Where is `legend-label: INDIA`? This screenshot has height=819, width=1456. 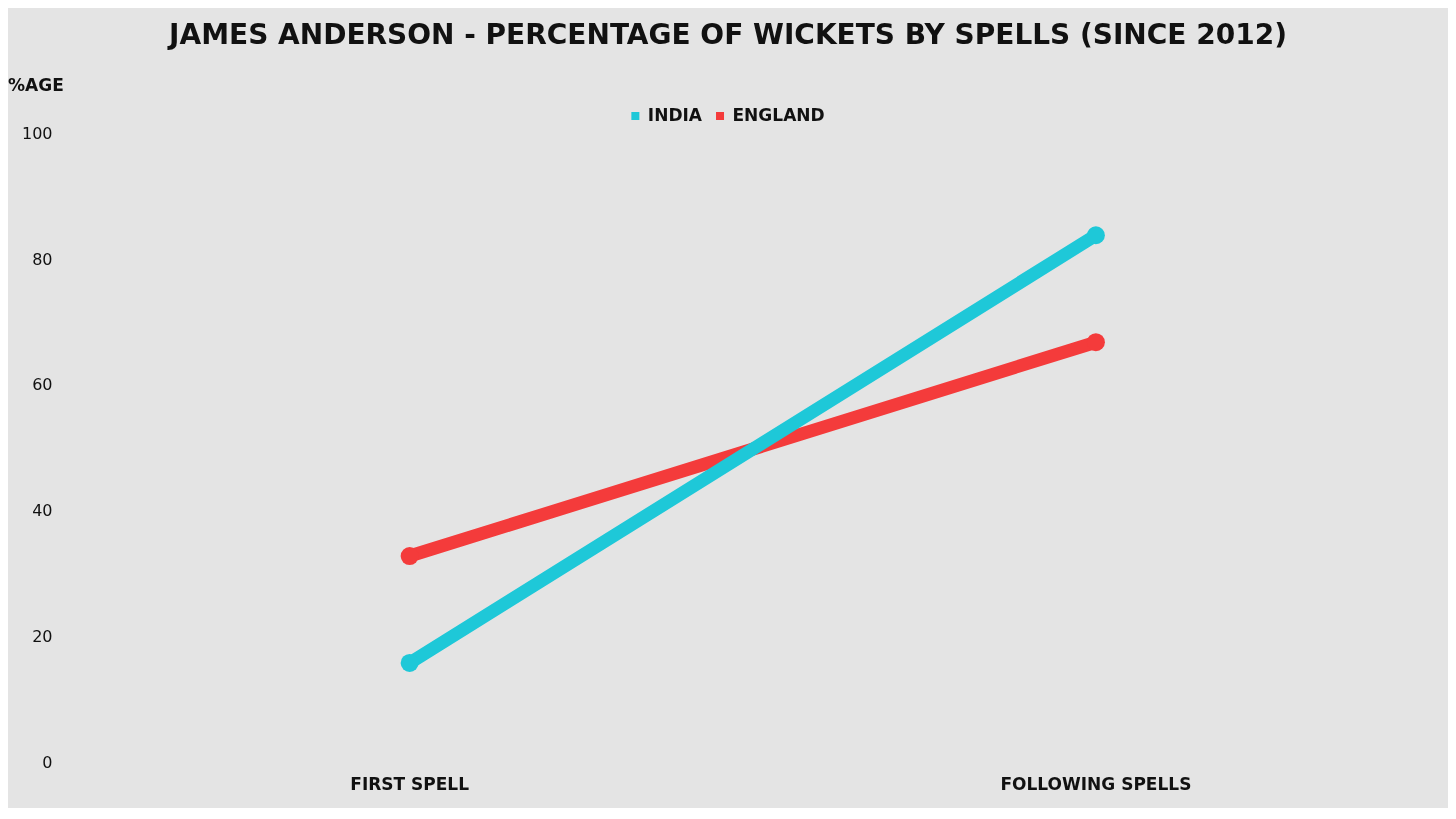 legend-label: INDIA is located at coordinates (675, 114).